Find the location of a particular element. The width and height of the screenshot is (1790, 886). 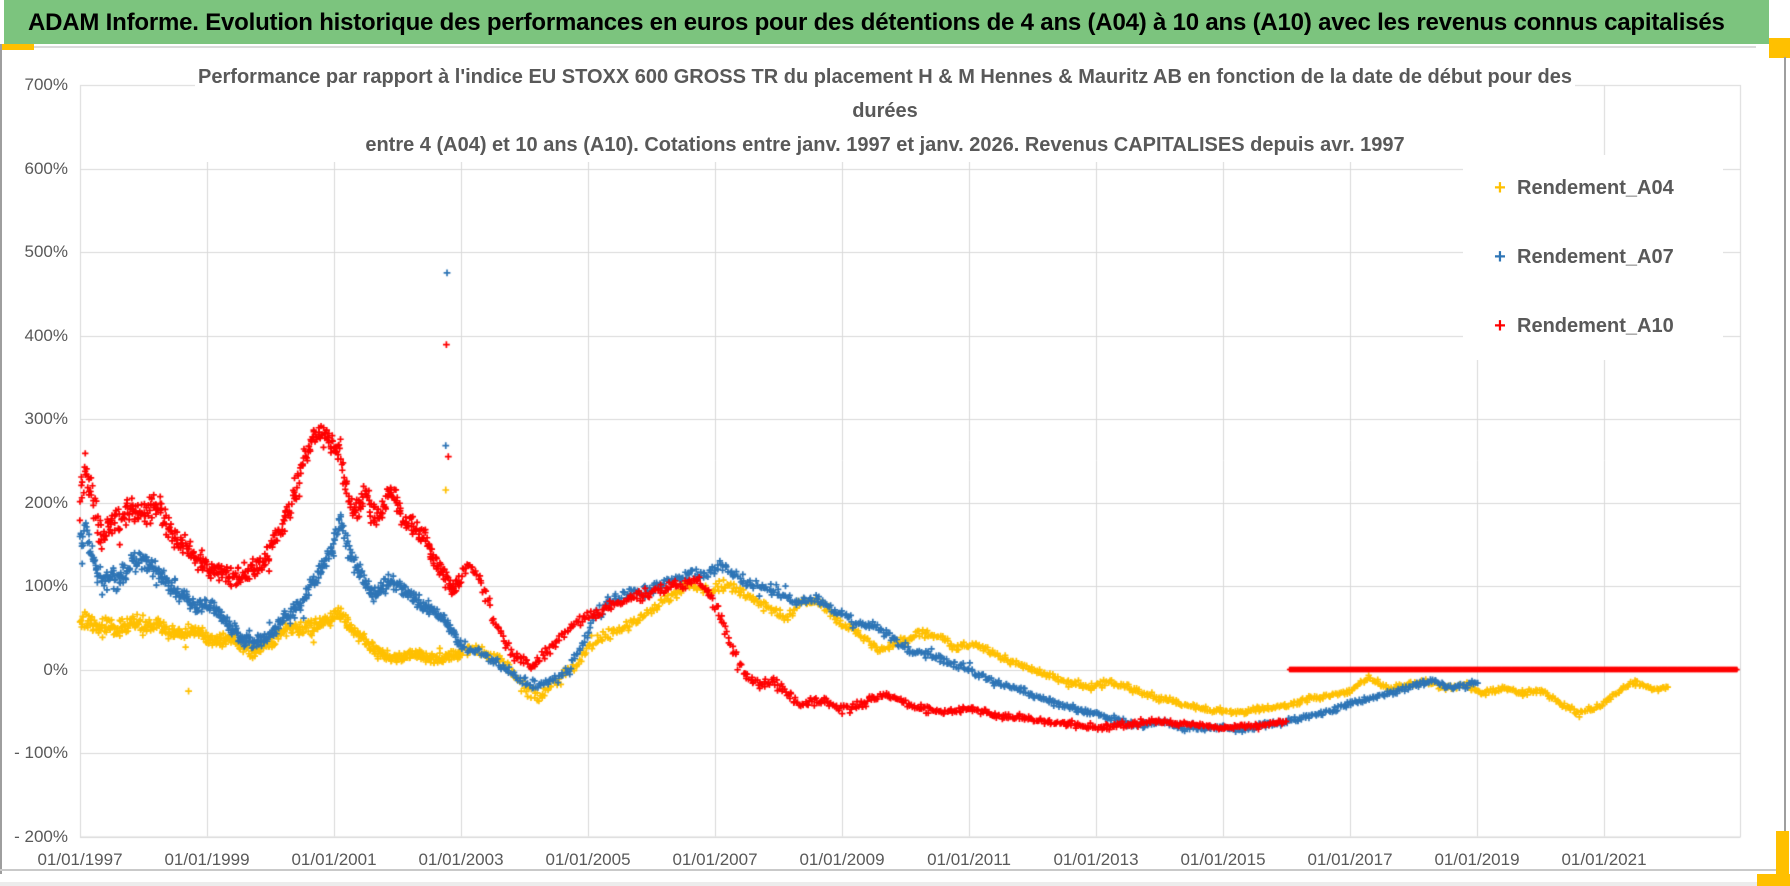

x-tick-label: 01/01/2019 is located at coordinates (1477, 859).